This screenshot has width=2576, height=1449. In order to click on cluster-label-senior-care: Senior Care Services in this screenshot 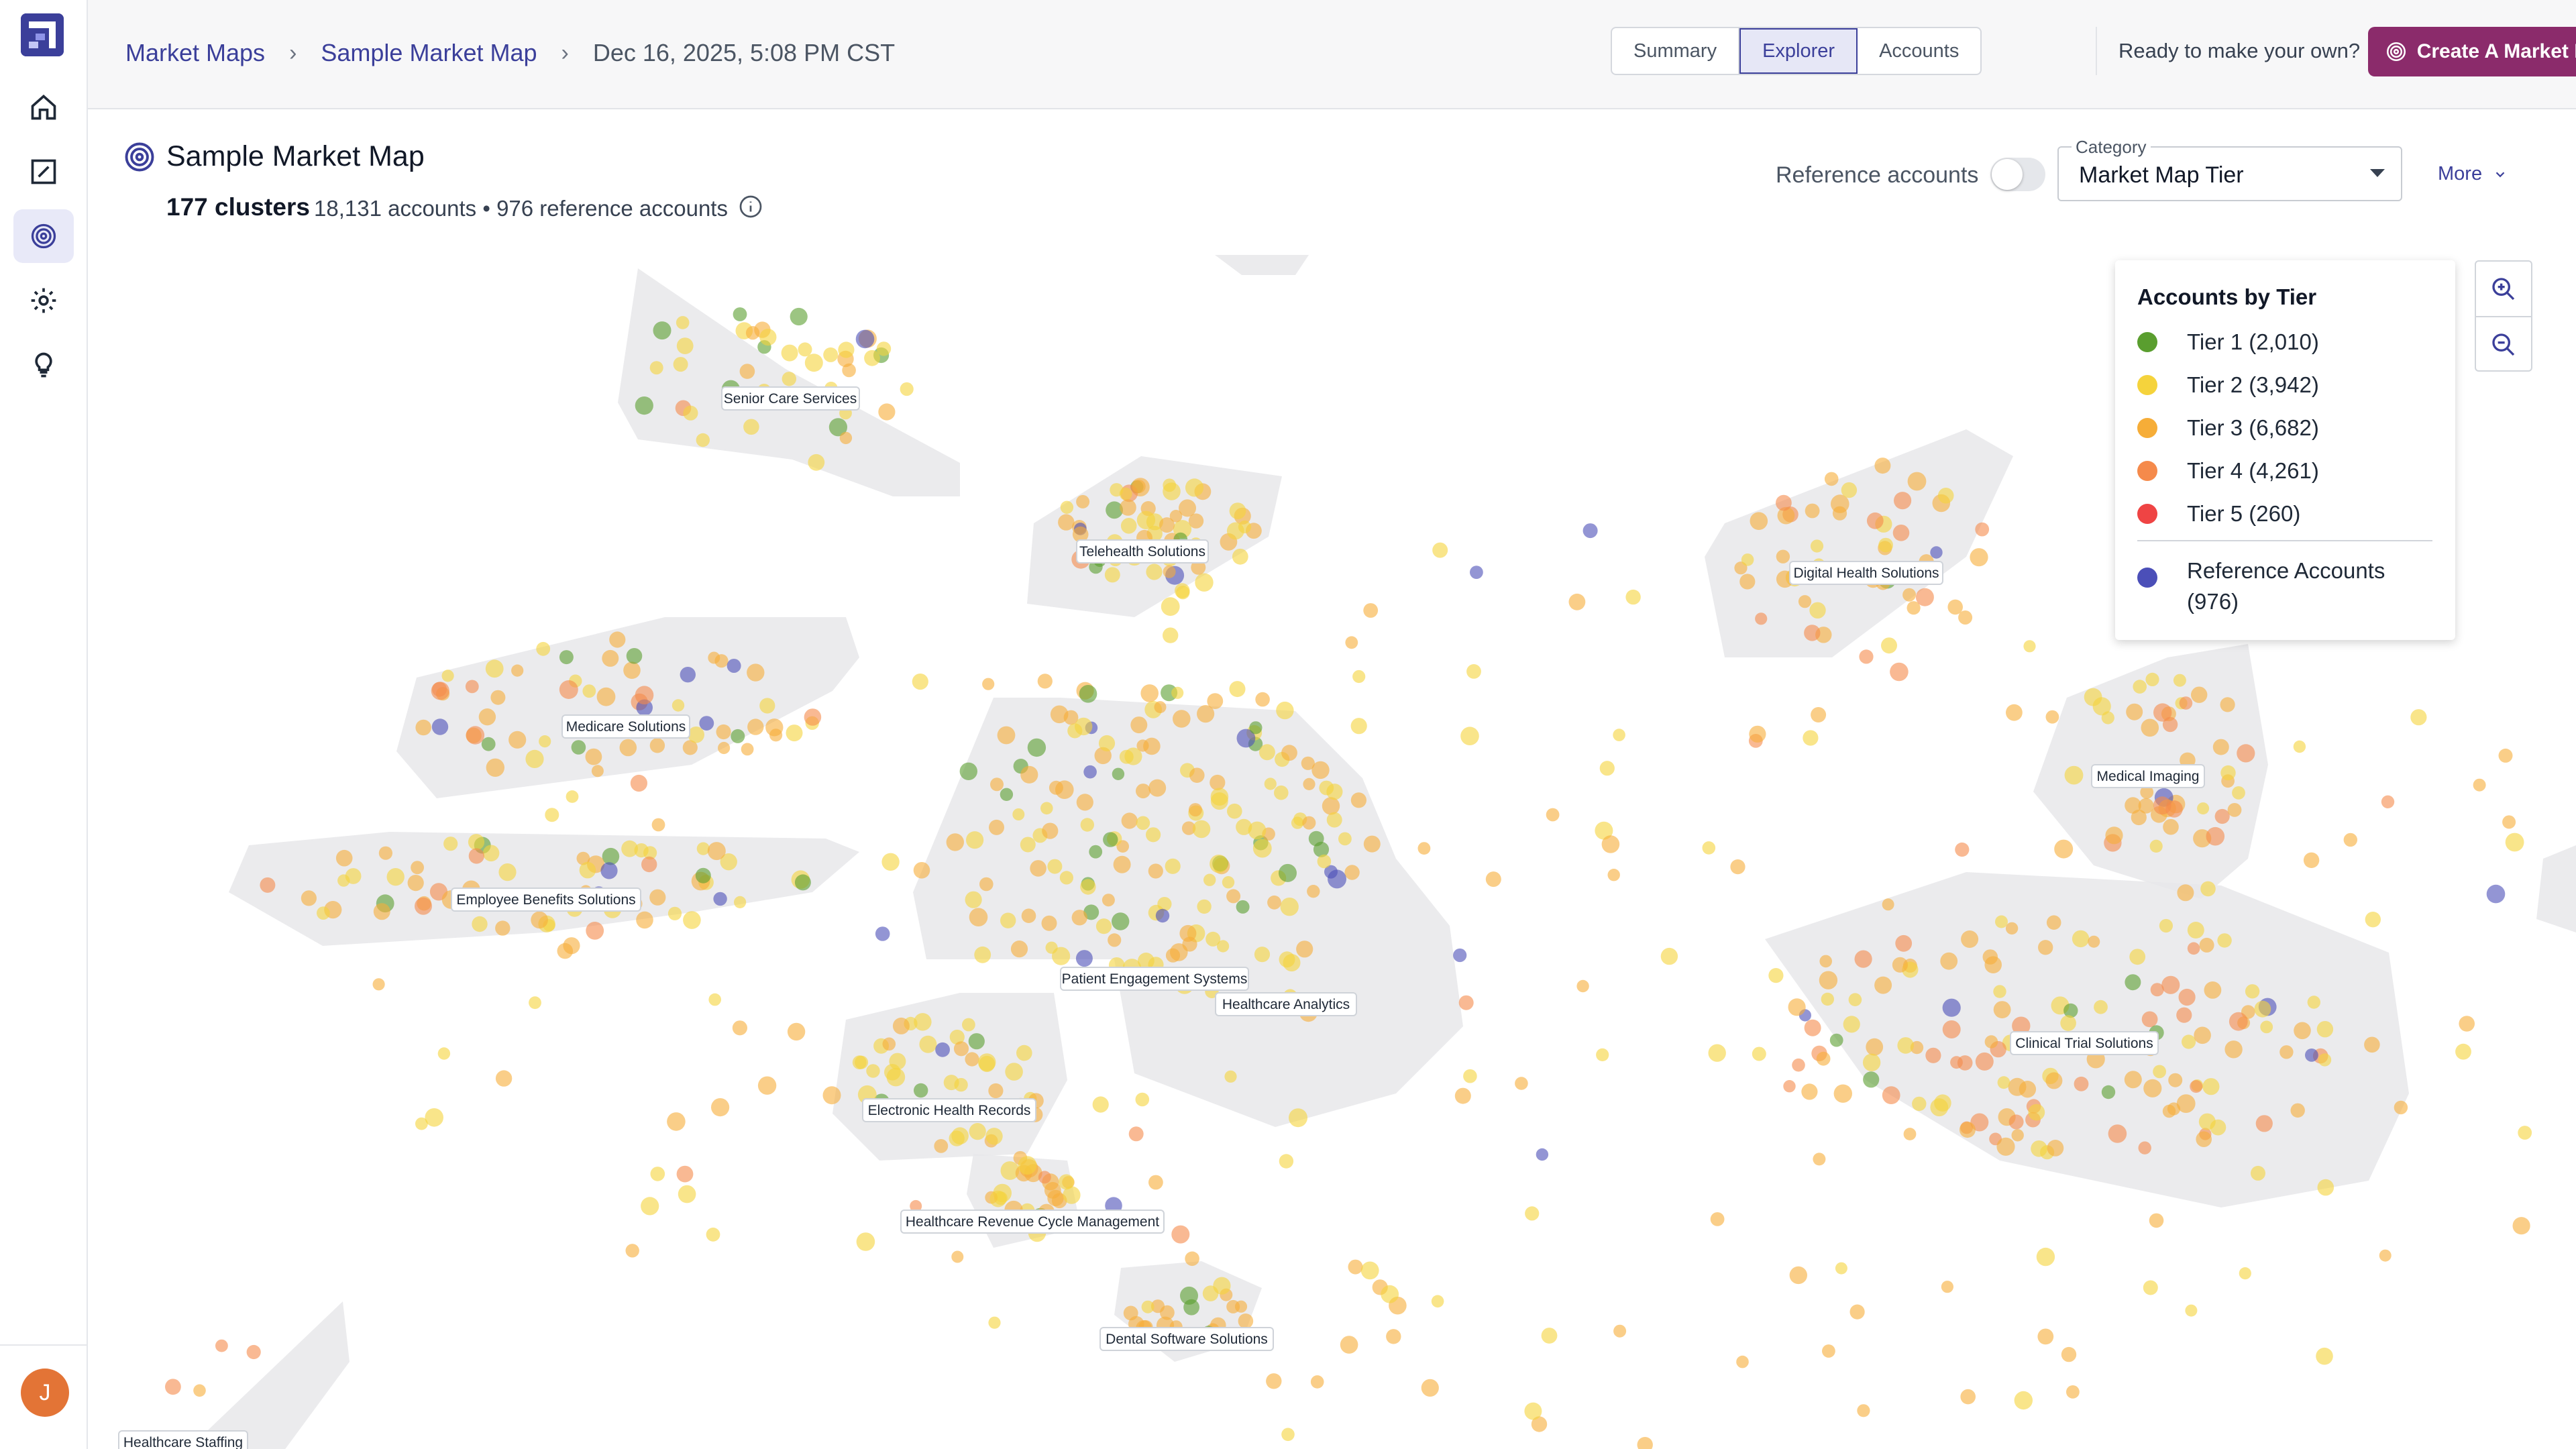, I will do `click(790, 398)`.